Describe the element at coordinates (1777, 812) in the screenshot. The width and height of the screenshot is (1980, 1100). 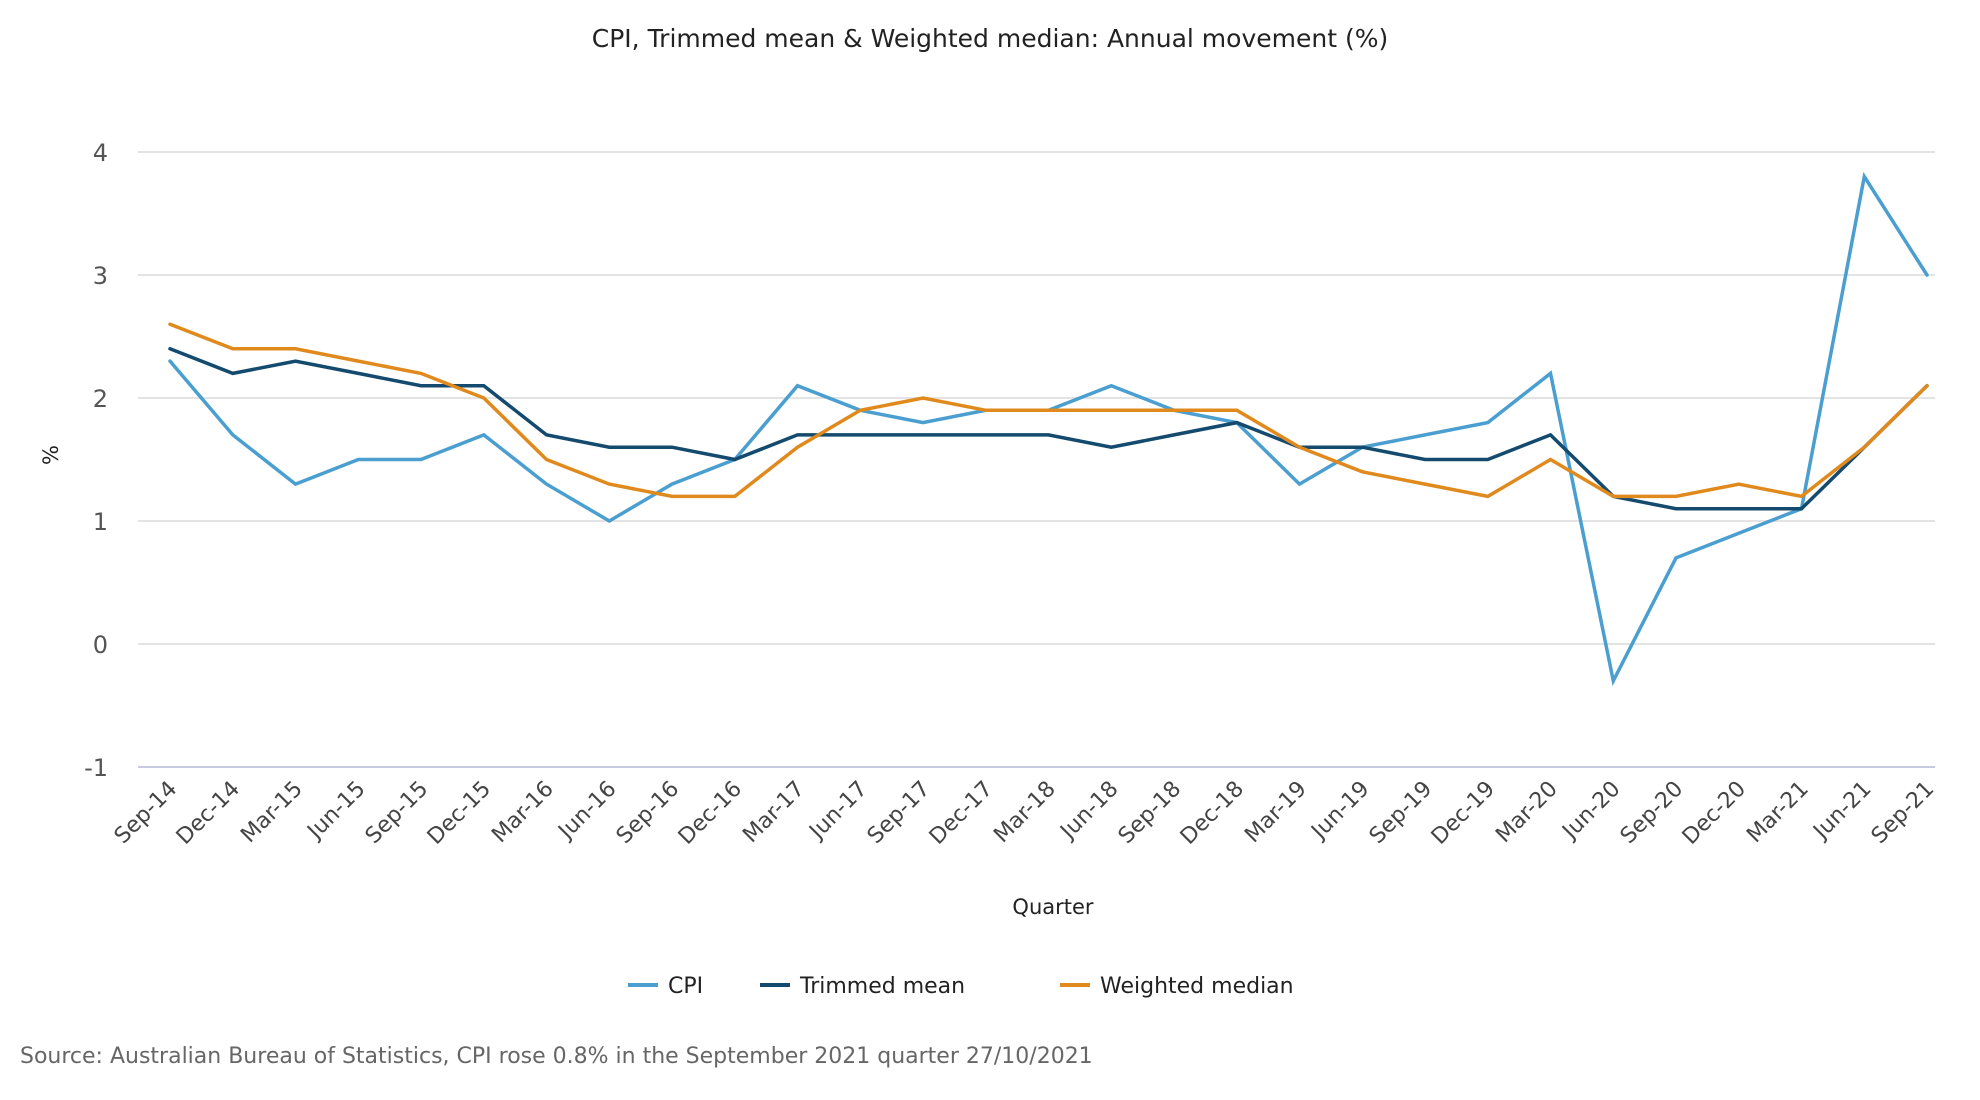
I see `x-tick-label: Mar-21` at that location.